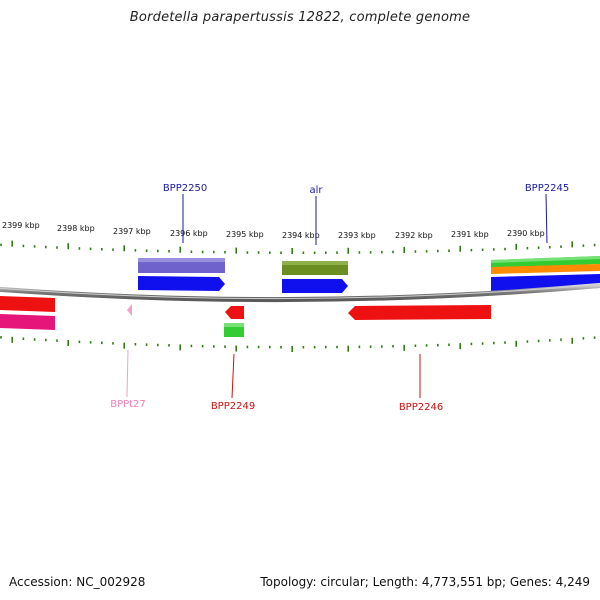 The height and width of the screenshot is (600, 600). What do you see at coordinates (357, 235) in the screenshot?
I see `tick-label-2393: 2393 kbp` at bounding box center [357, 235].